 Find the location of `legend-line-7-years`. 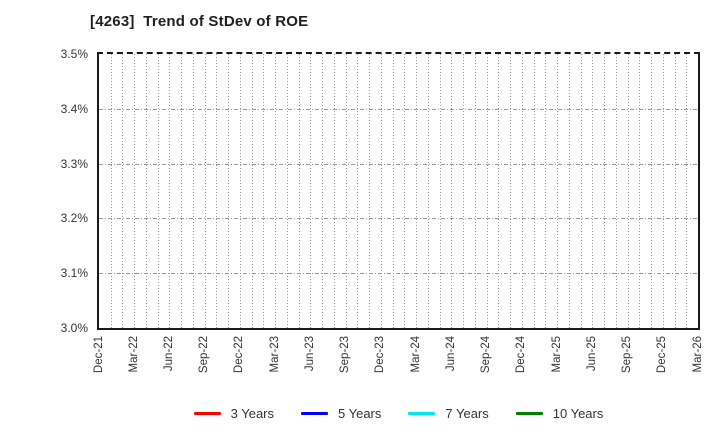

legend-line-7-years is located at coordinates (422, 413).